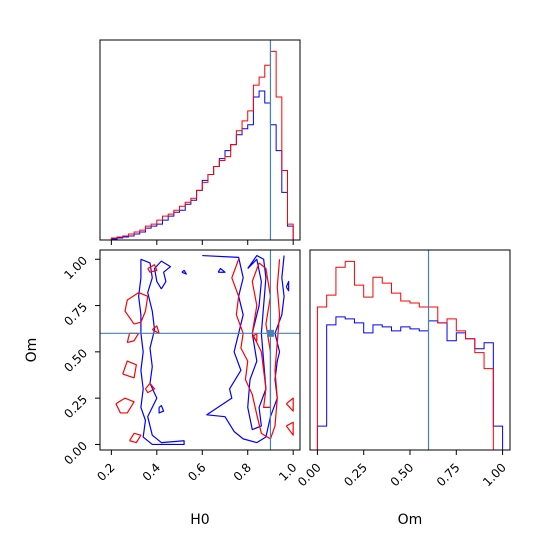  What do you see at coordinates (200, 350) in the screenshot?
I see `joint-frame` at bounding box center [200, 350].